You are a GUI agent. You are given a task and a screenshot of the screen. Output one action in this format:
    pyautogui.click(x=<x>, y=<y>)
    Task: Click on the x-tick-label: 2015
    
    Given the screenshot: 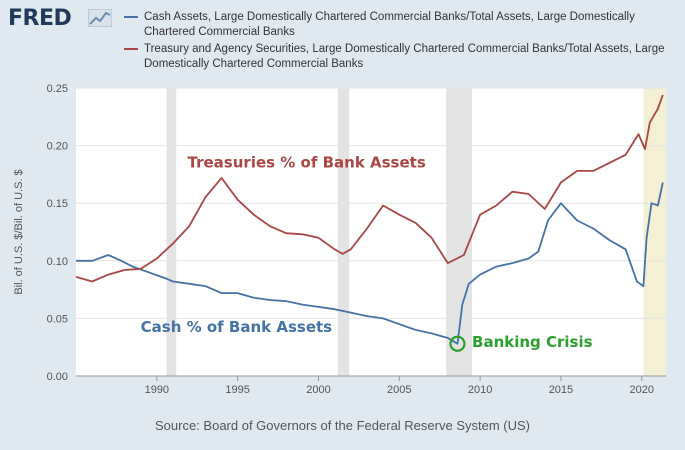 What is the action you would take?
    pyautogui.click(x=561, y=390)
    